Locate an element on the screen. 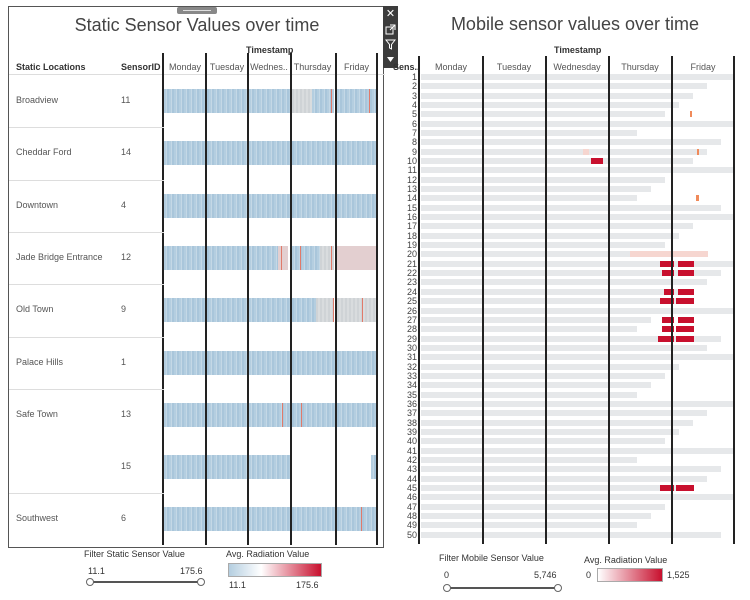  dropdown-icon is located at coordinates (390, 59).